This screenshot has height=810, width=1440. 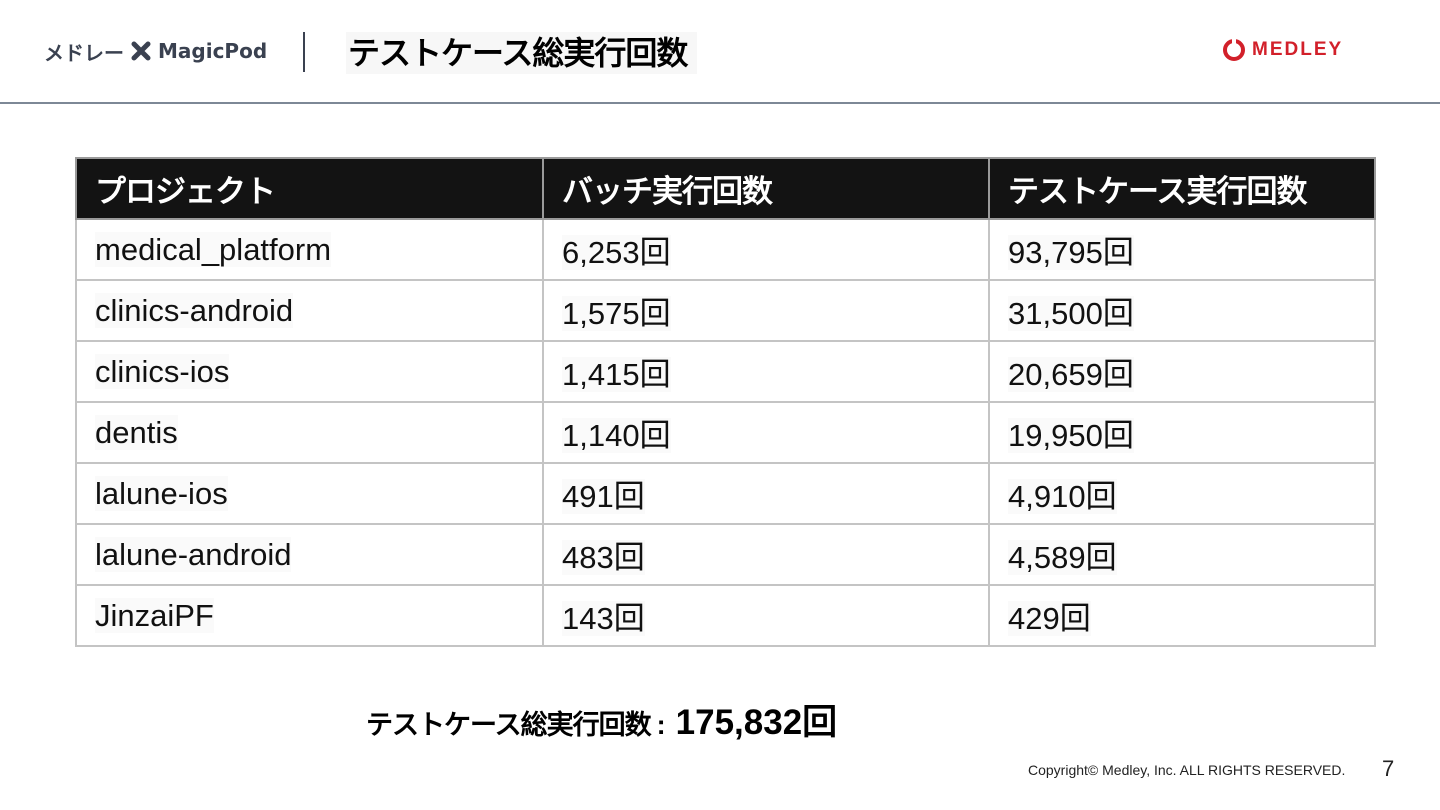 I want to click on testcase-runs-cell: 4,910回, so click(x=1182, y=493).